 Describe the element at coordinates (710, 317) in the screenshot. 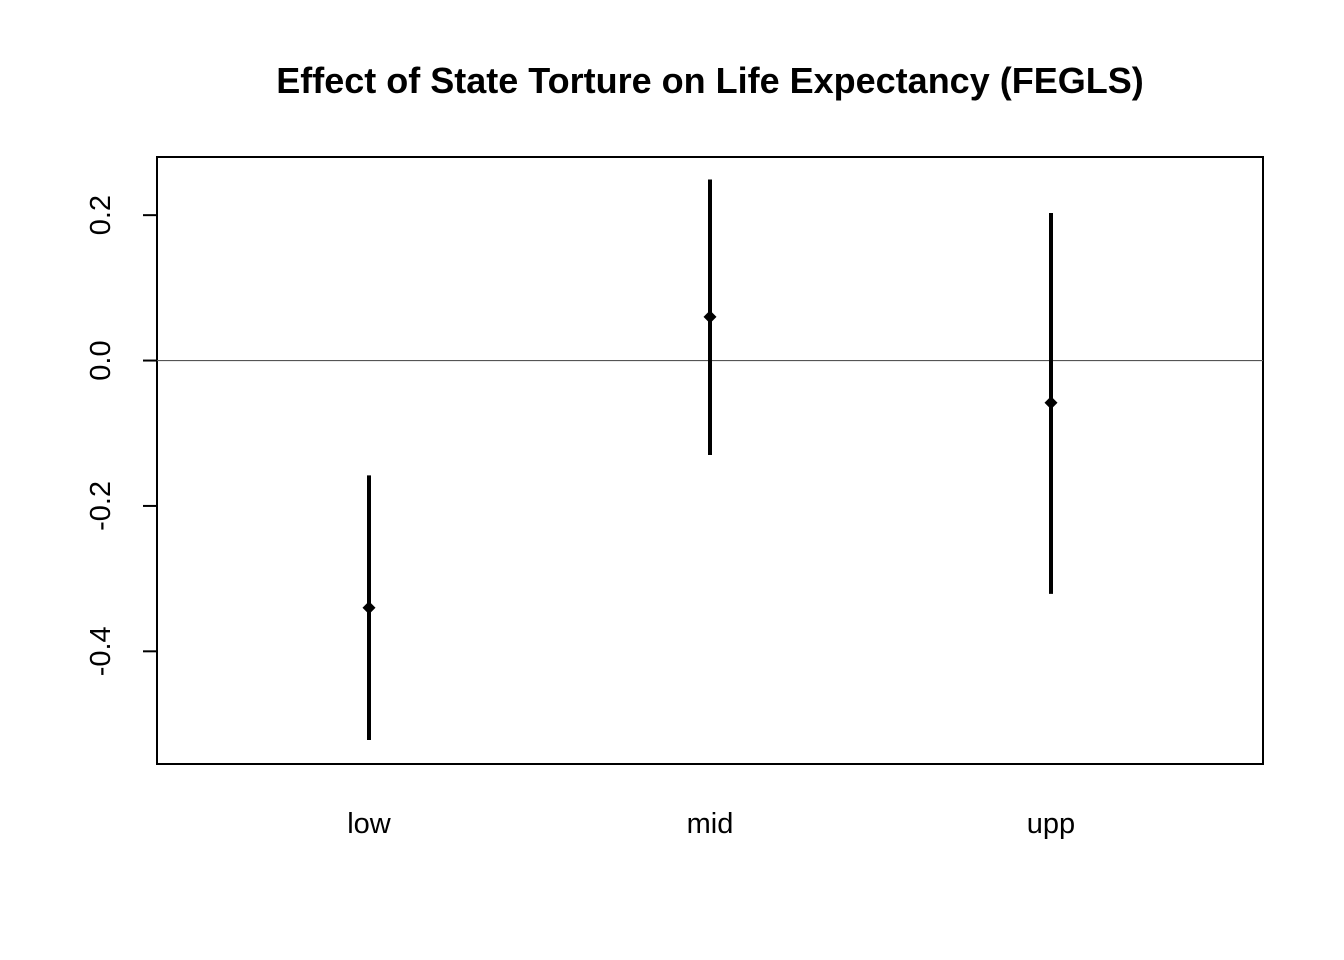

I see `point-estimate-mid` at that location.